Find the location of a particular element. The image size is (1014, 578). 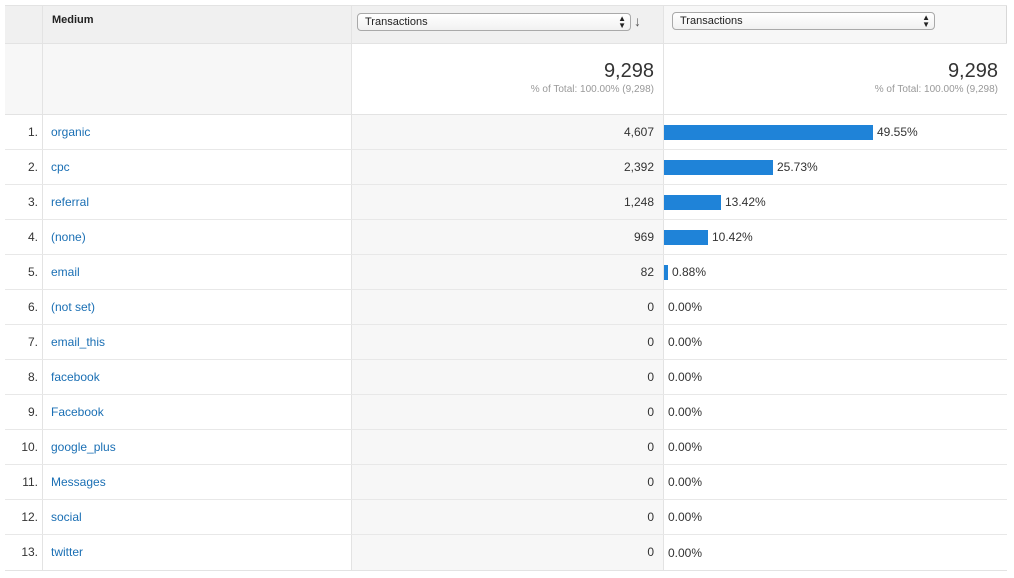

table-row: 6. (not set) 0 0.00% is located at coordinates (506, 307).